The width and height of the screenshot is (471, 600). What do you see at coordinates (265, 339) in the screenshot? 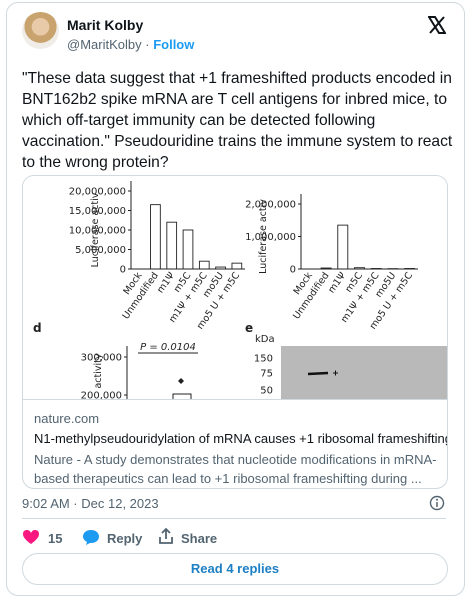
I see `unit: kDa` at bounding box center [265, 339].